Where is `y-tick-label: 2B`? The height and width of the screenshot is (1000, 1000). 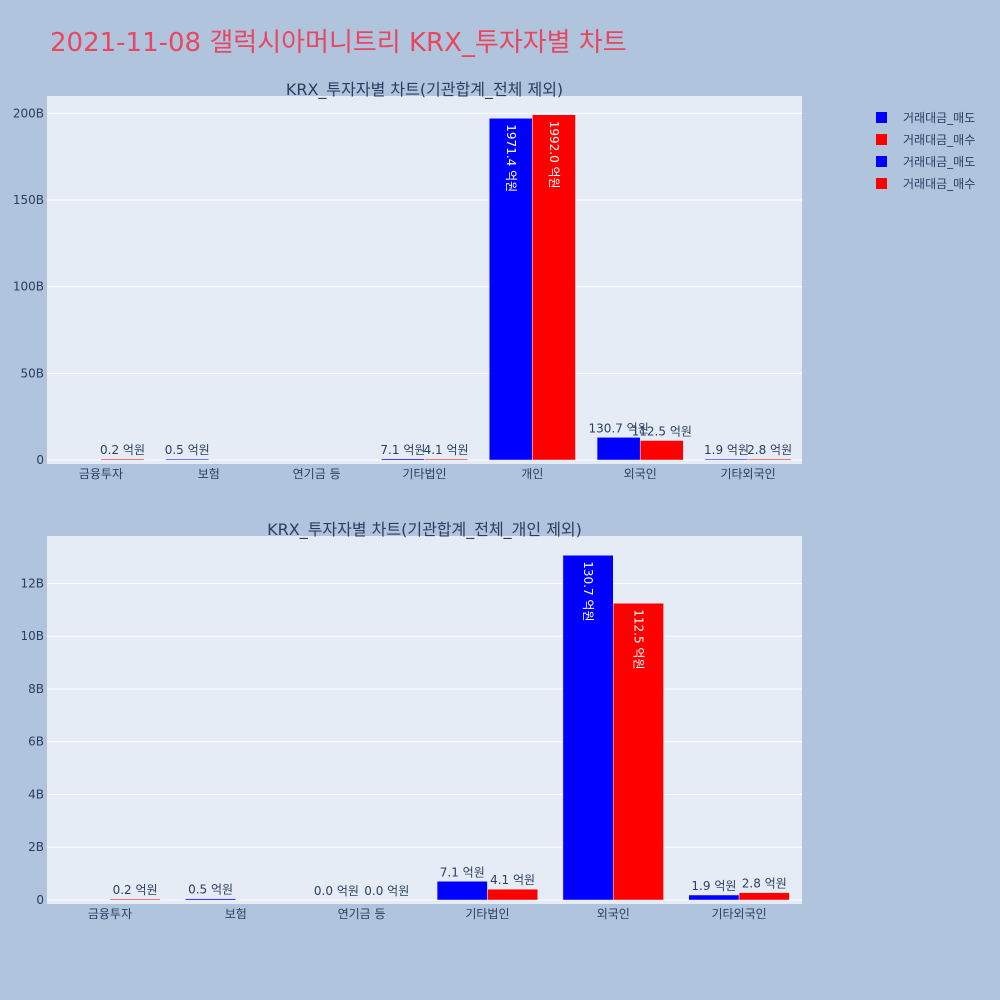 y-tick-label: 2B is located at coordinates (36, 847).